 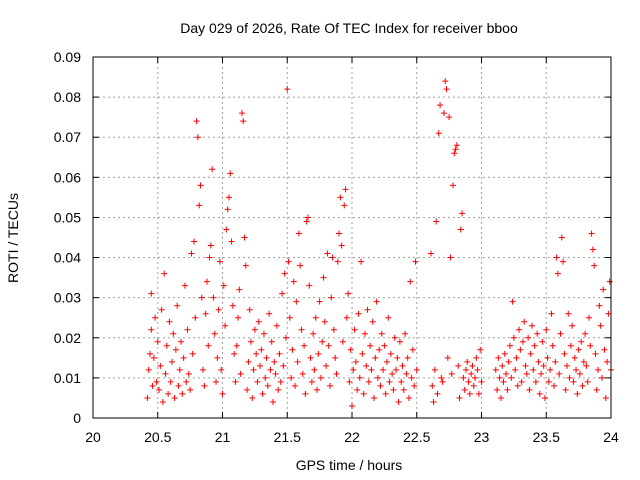 I want to click on x-tick-label: 20, so click(x=93, y=437).